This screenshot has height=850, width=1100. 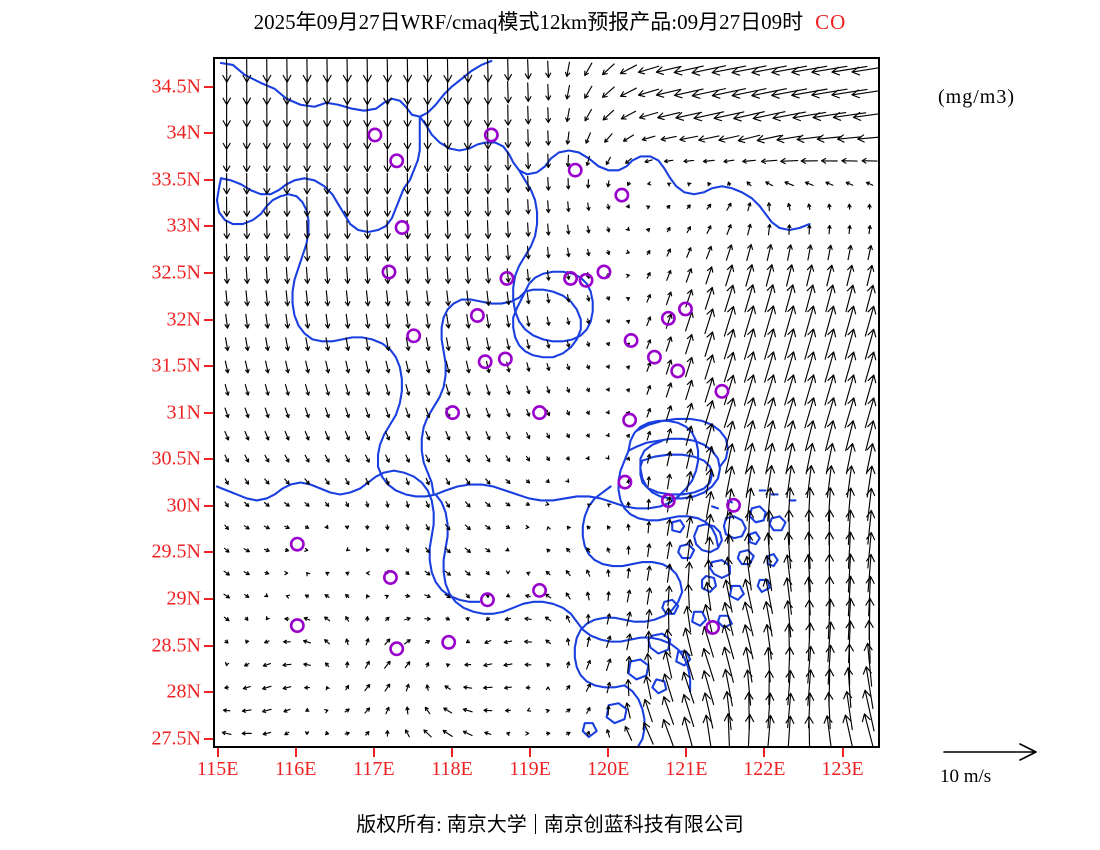 What do you see at coordinates (477, 315) in the screenshot?
I see `station-marker` at bounding box center [477, 315].